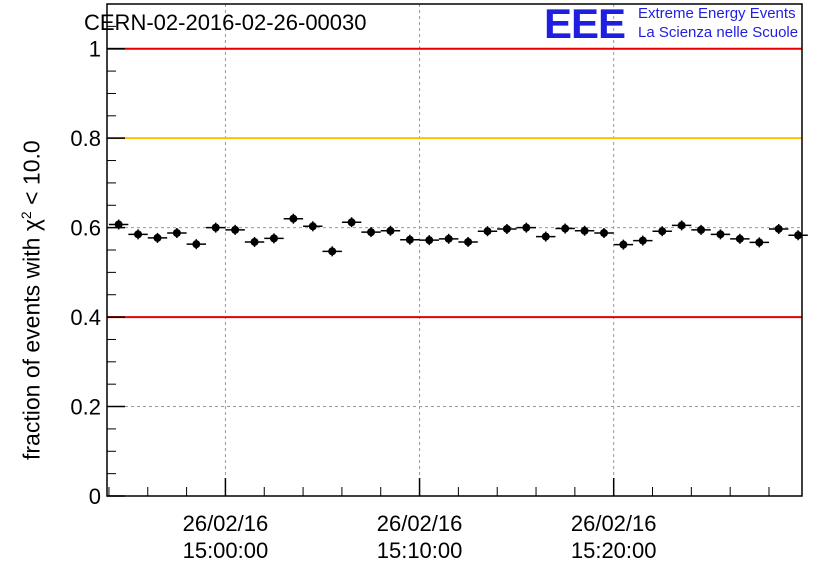 The height and width of the screenshot is (572, 836). Describe the element at coordinates (85, 317) in the screenshot. I see `y-tick-label: 0.4` at that location.